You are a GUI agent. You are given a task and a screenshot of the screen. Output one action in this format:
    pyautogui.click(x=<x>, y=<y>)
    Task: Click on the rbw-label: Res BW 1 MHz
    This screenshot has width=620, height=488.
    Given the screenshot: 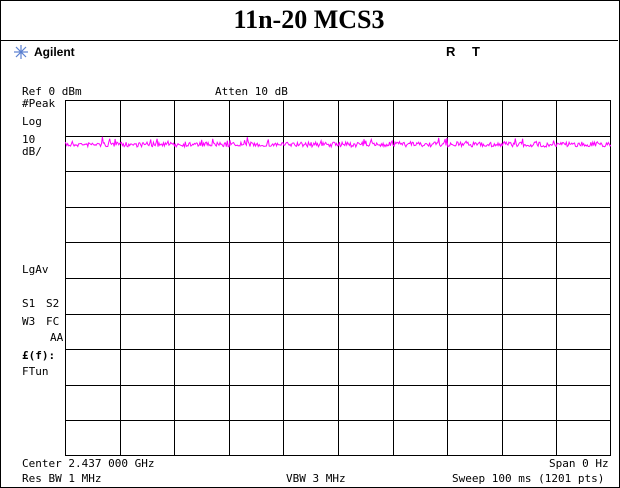 What is the action you would take?
    pyautogui.click(x=62, y=478)
    